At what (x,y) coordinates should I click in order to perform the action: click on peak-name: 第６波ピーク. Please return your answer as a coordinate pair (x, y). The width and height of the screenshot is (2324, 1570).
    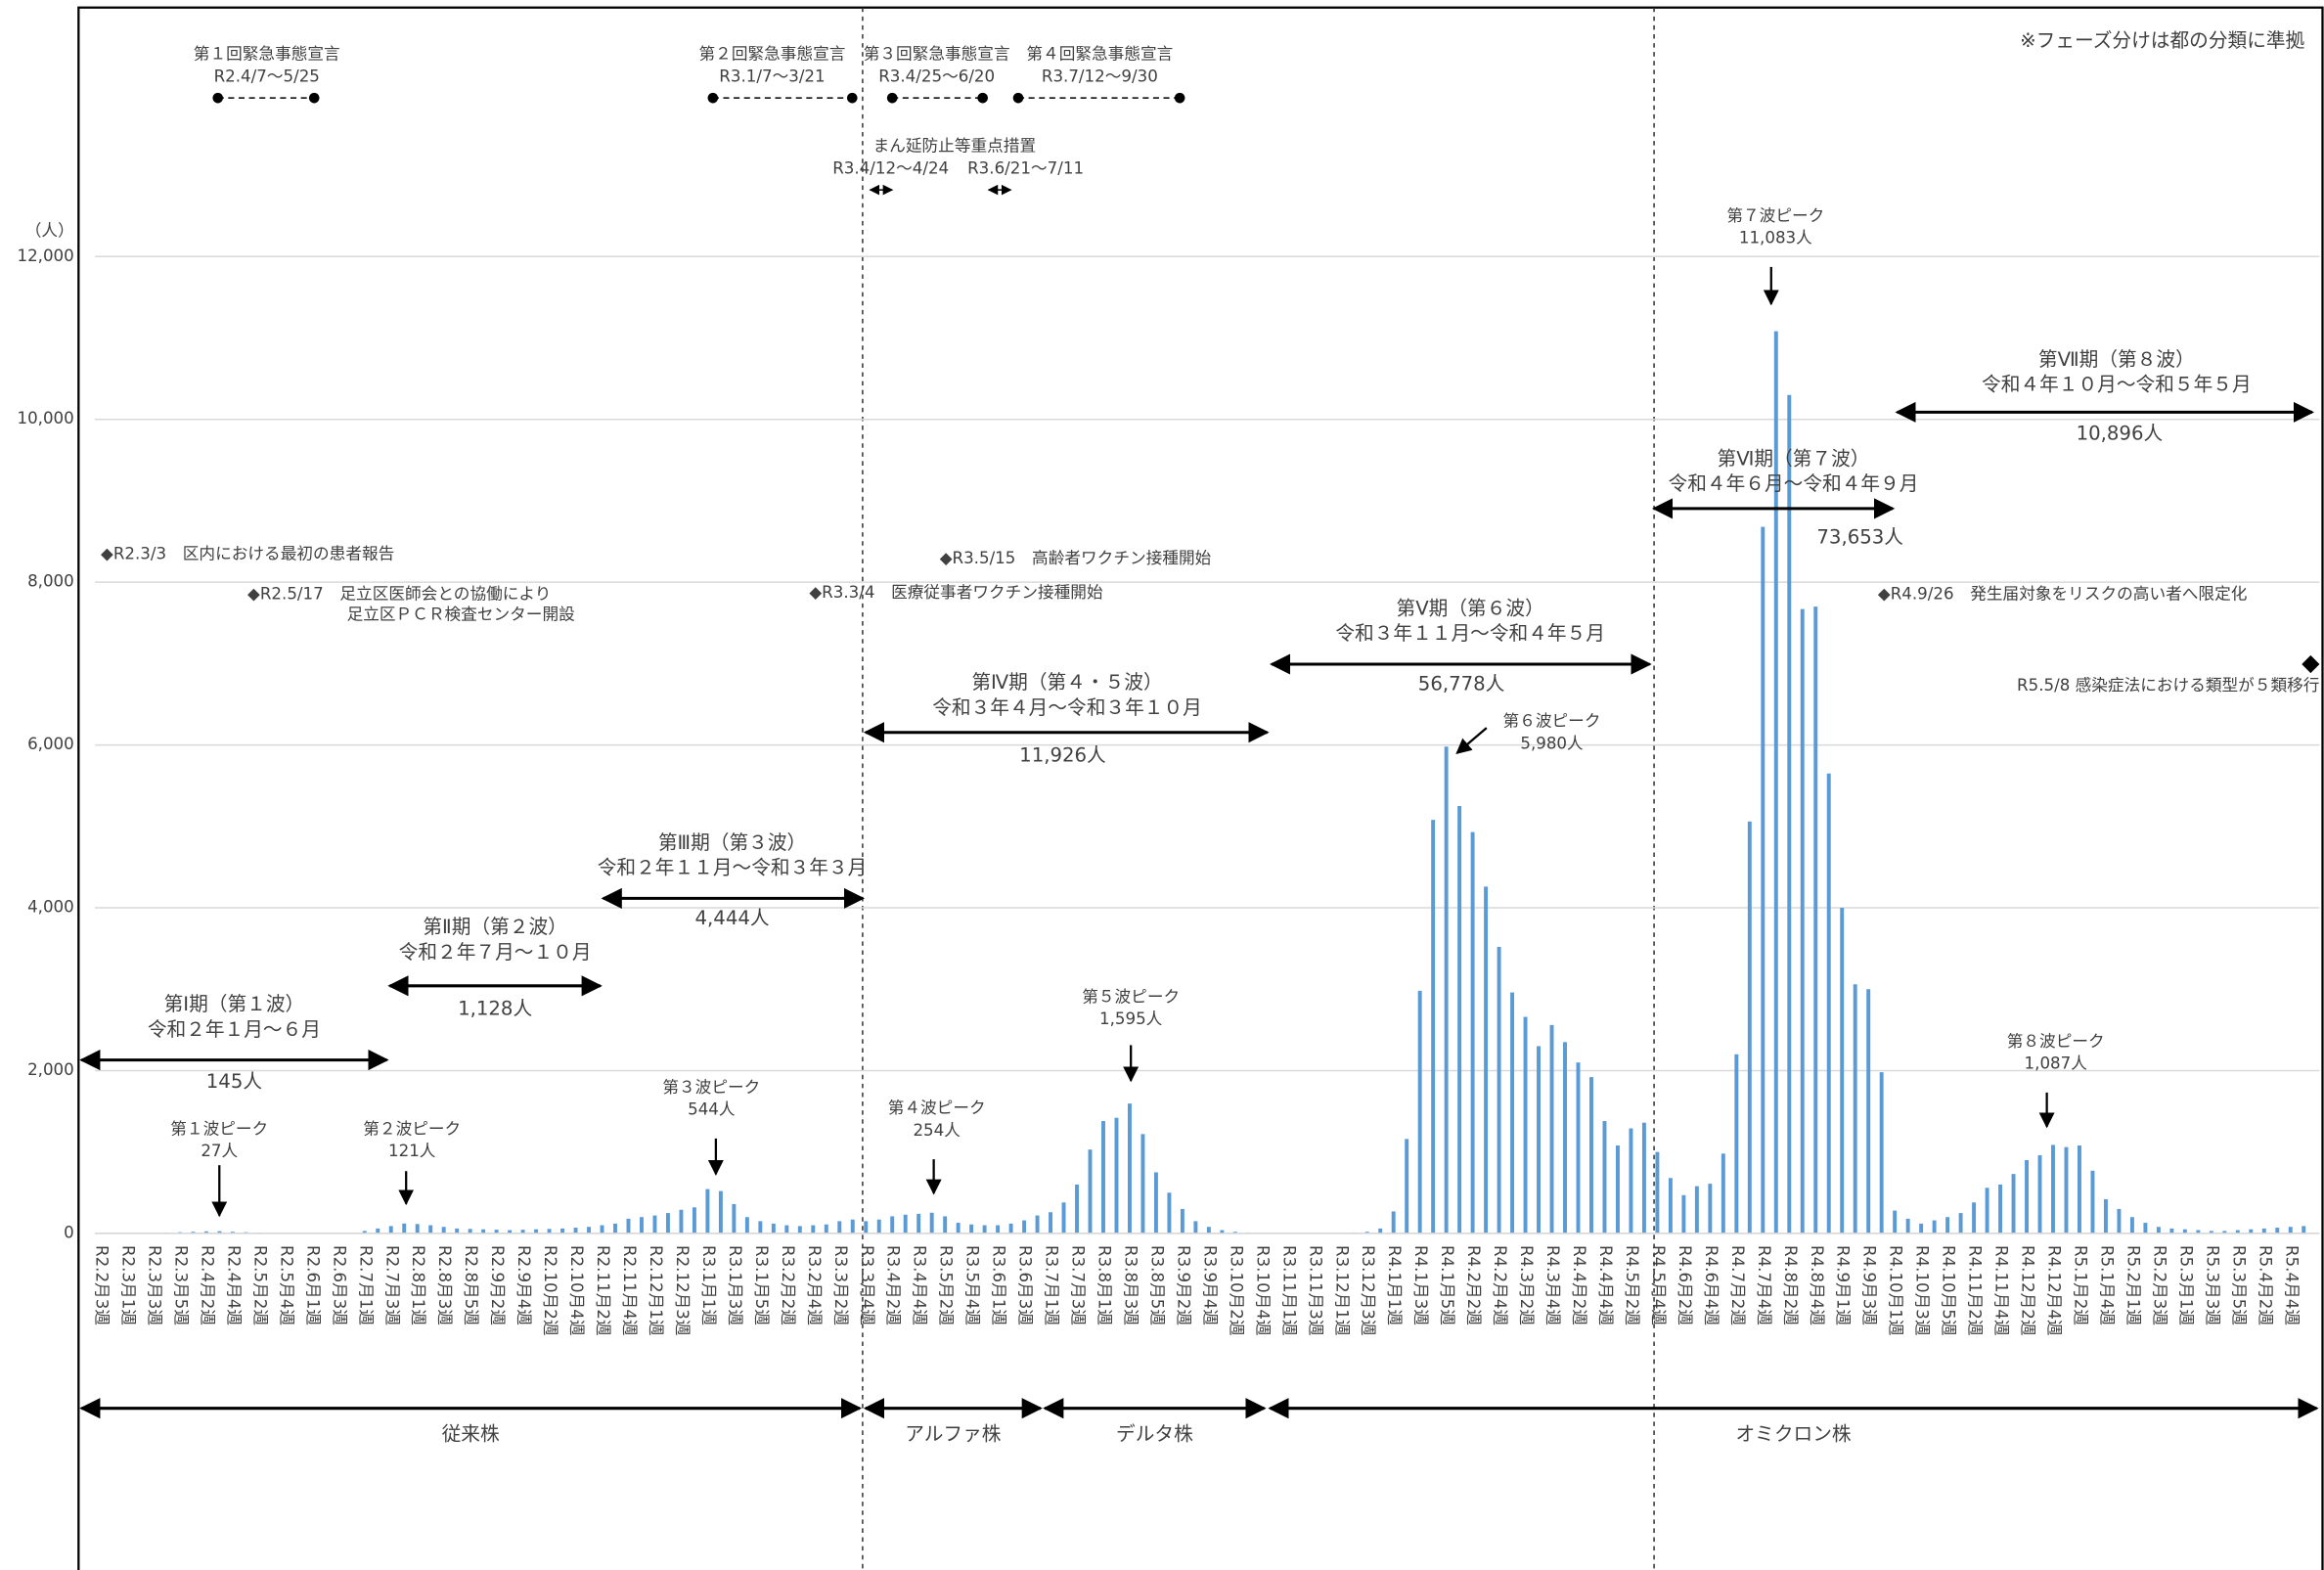
    Looking at the image, I should click on (1552, 722).